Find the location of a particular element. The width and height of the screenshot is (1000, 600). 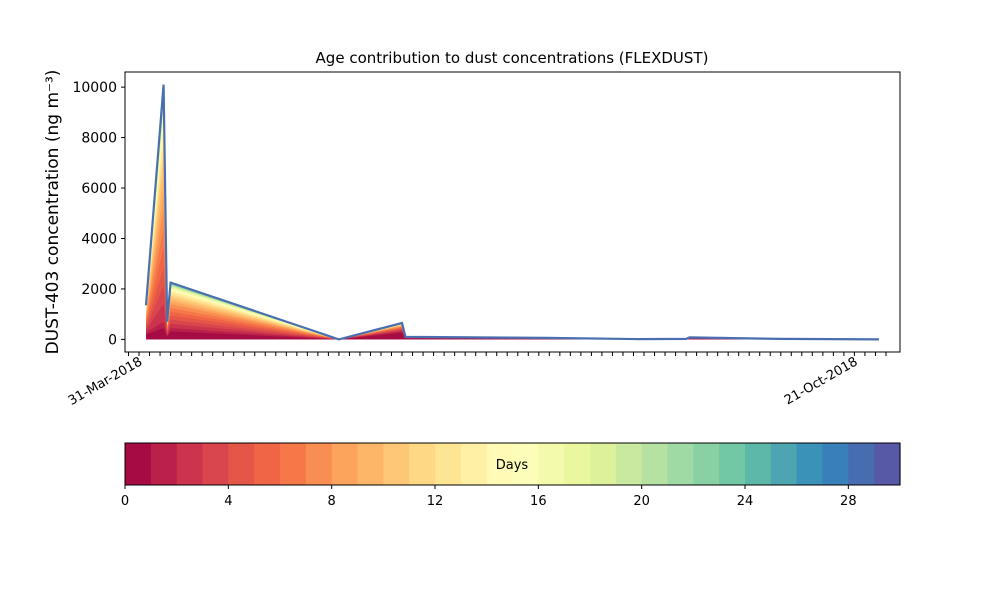

colorbar-tick-label: 4 is located at coordinates (228, 501).